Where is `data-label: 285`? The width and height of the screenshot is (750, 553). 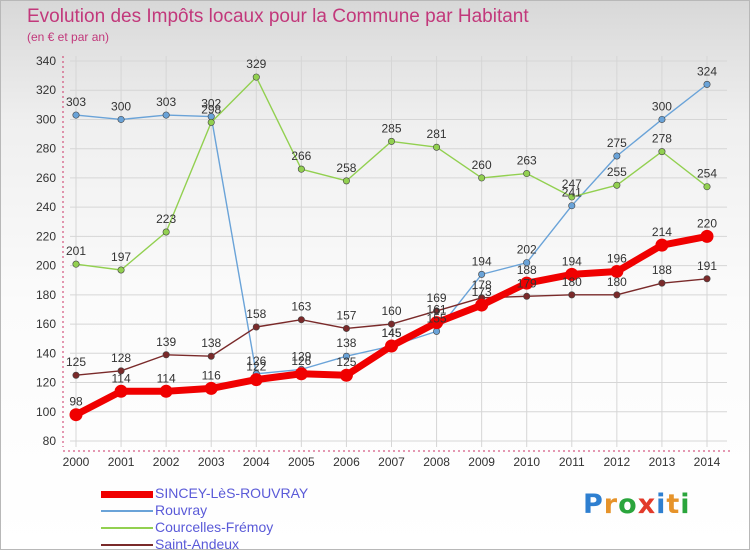 data-label: 285 is located at coordinates (391, 128).